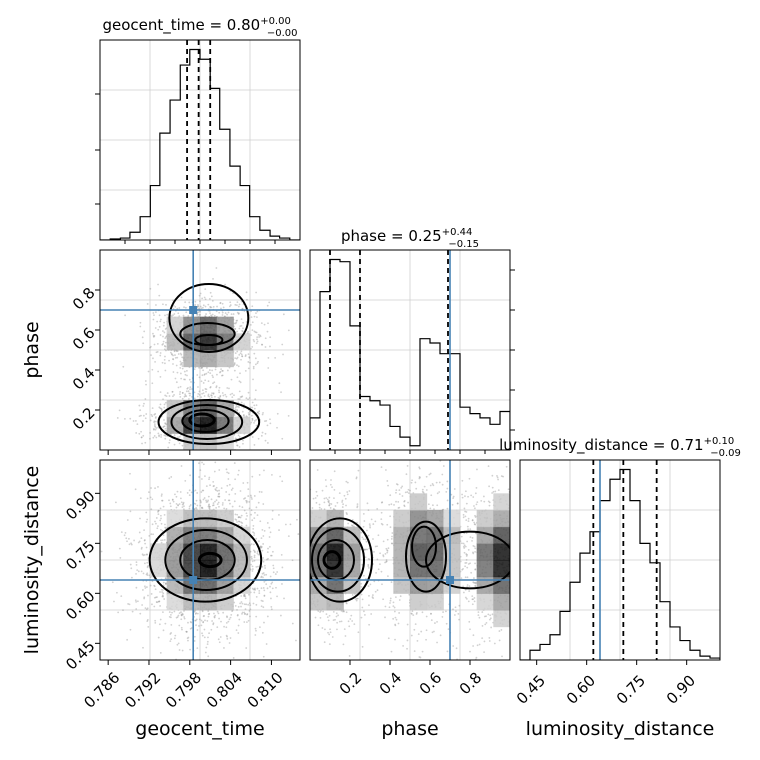 The image size is (760, 760). Describe the element at coordinates (209, 325) in the screenshot. I see `density-cell` at that location.